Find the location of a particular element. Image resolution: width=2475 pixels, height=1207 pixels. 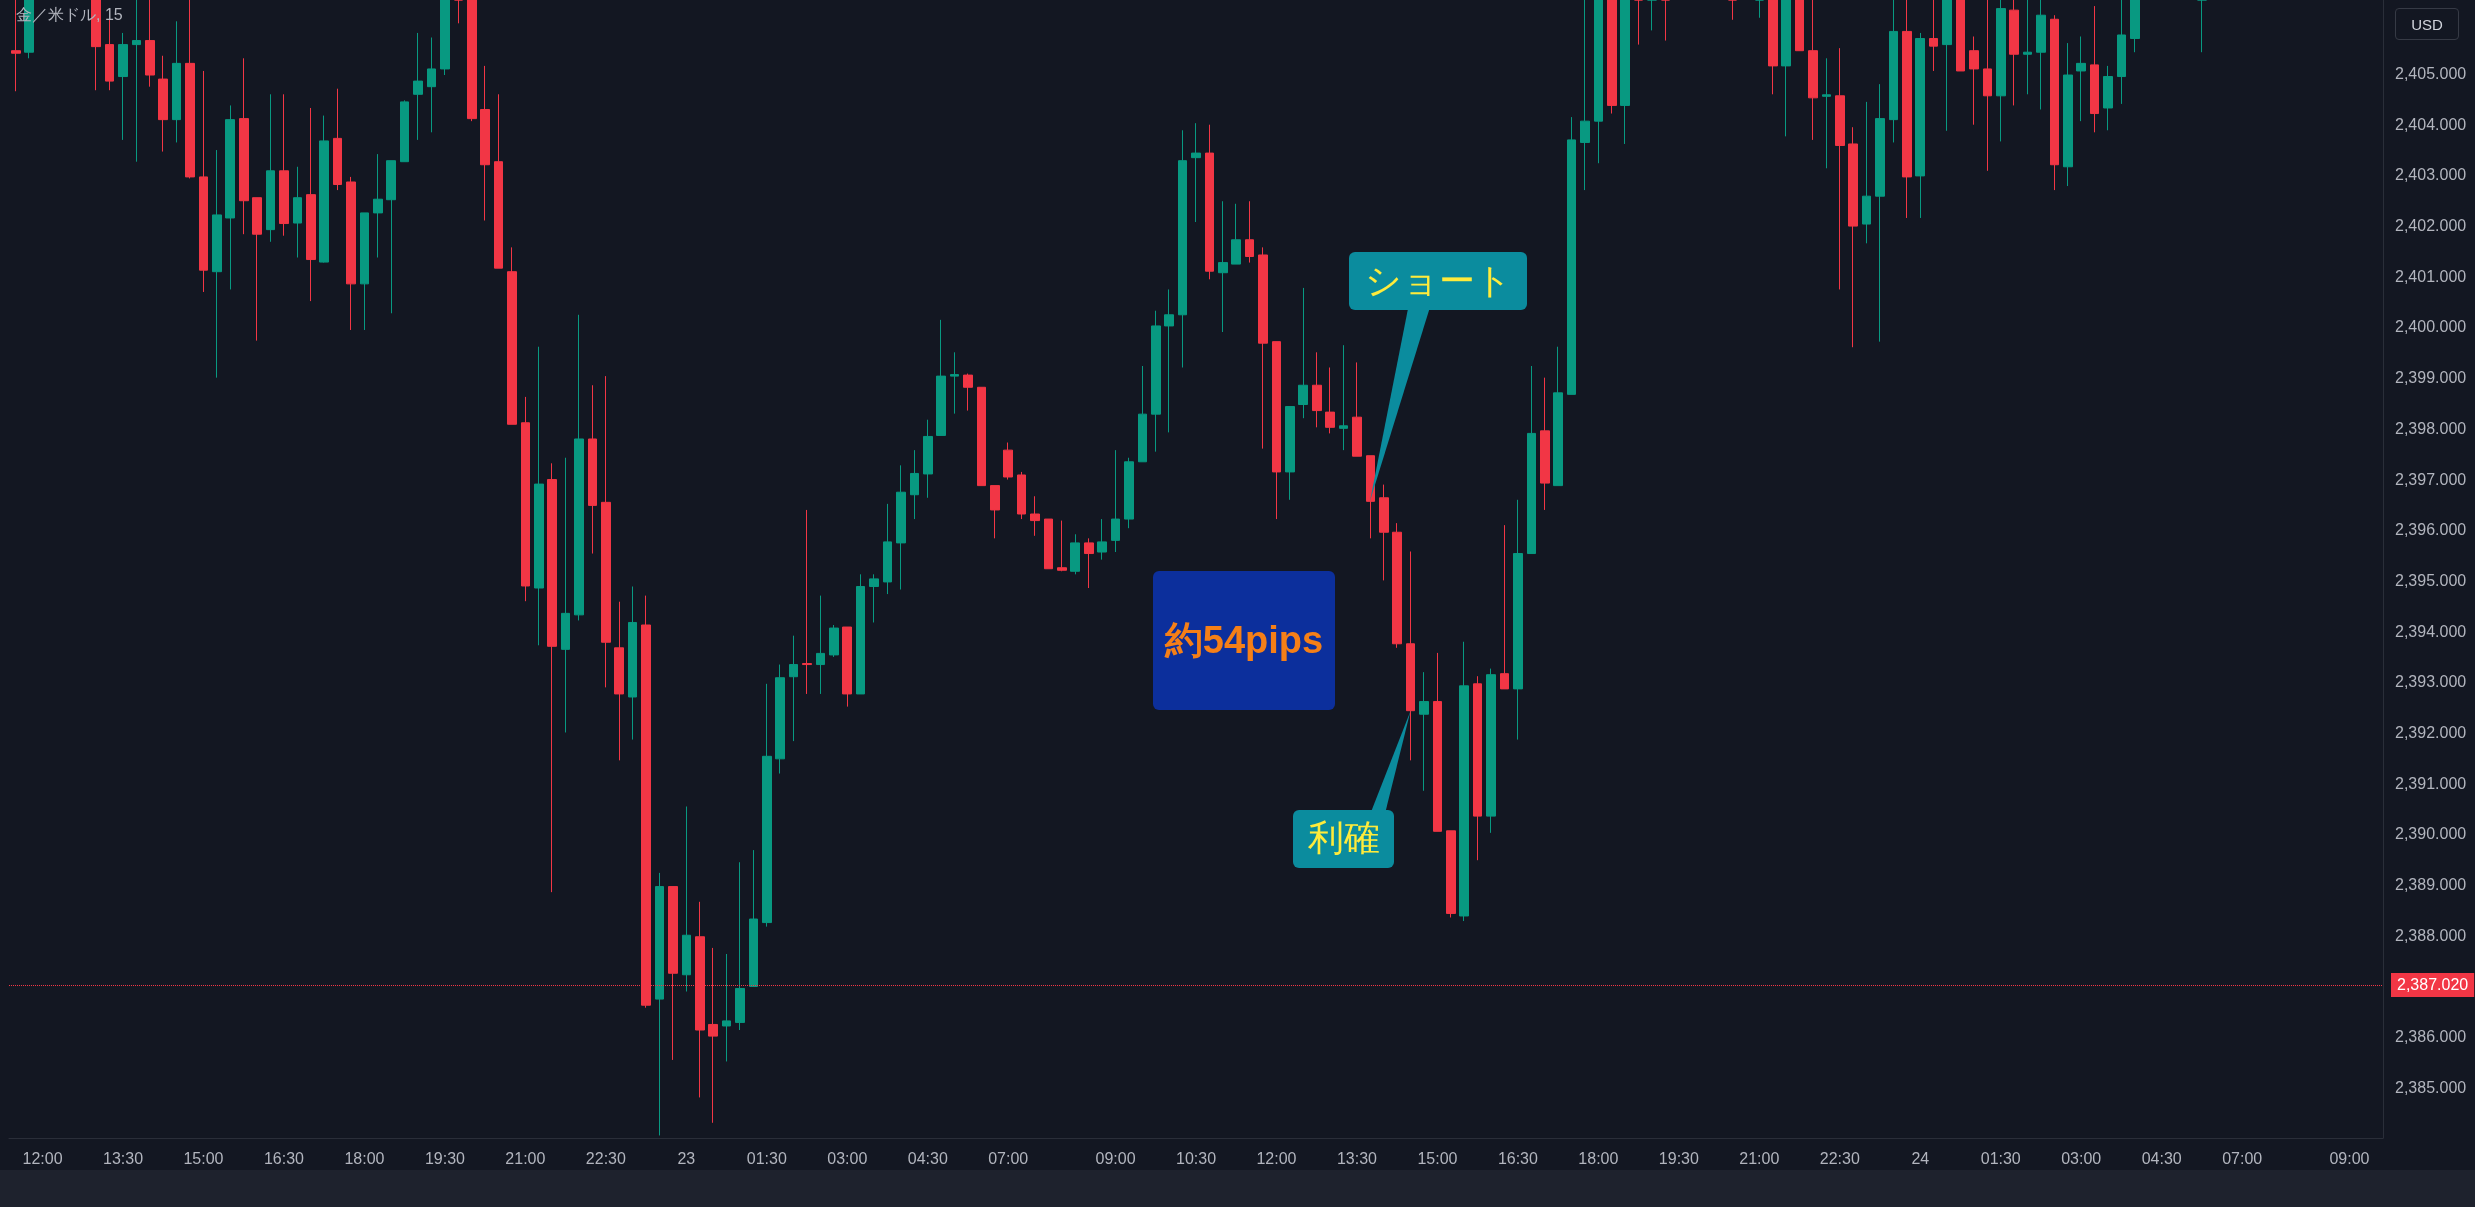

x-tick-label: 16:30 is located at coordinates (284, 1158).